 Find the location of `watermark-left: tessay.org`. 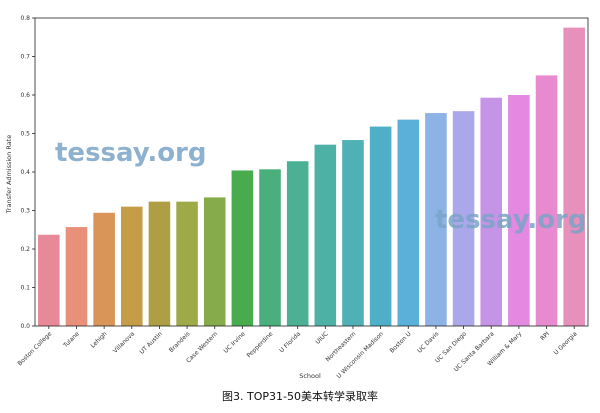

watermark-left: tessay.org is located at coordinates (131, 153).